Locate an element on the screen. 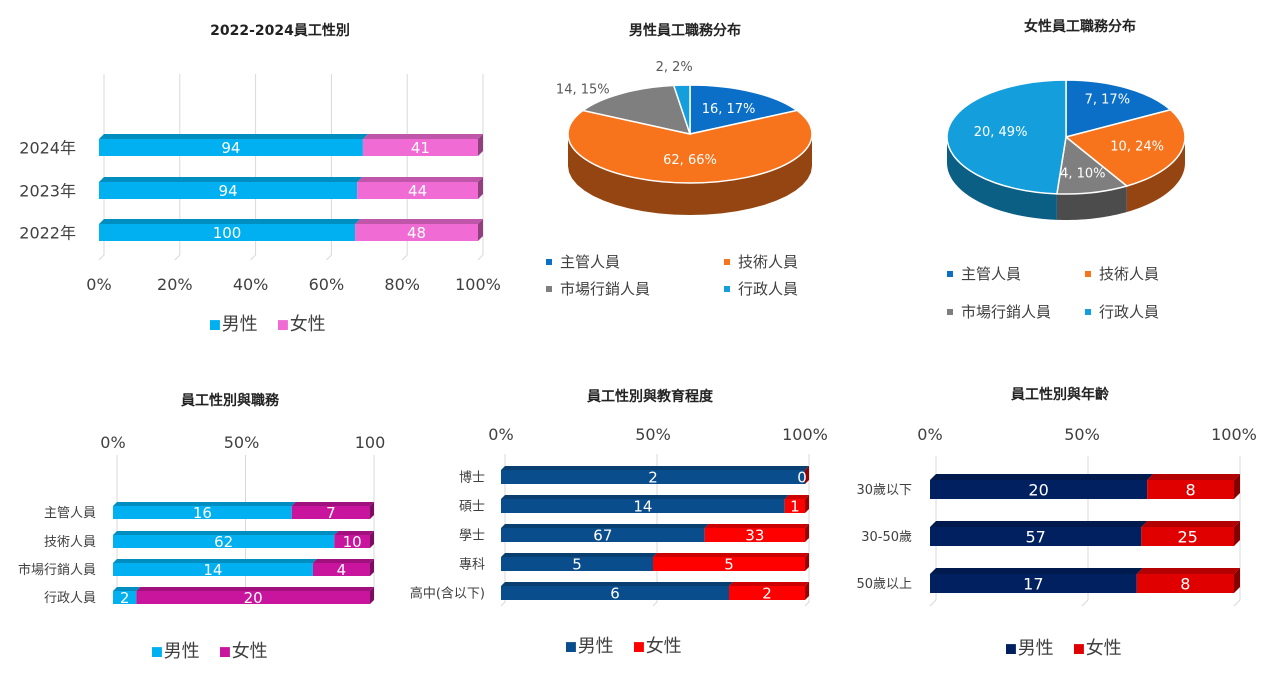 The width and height of the screenshot is (1288, 673). category-label: 主管人員 is located at coordinates (70, 513).